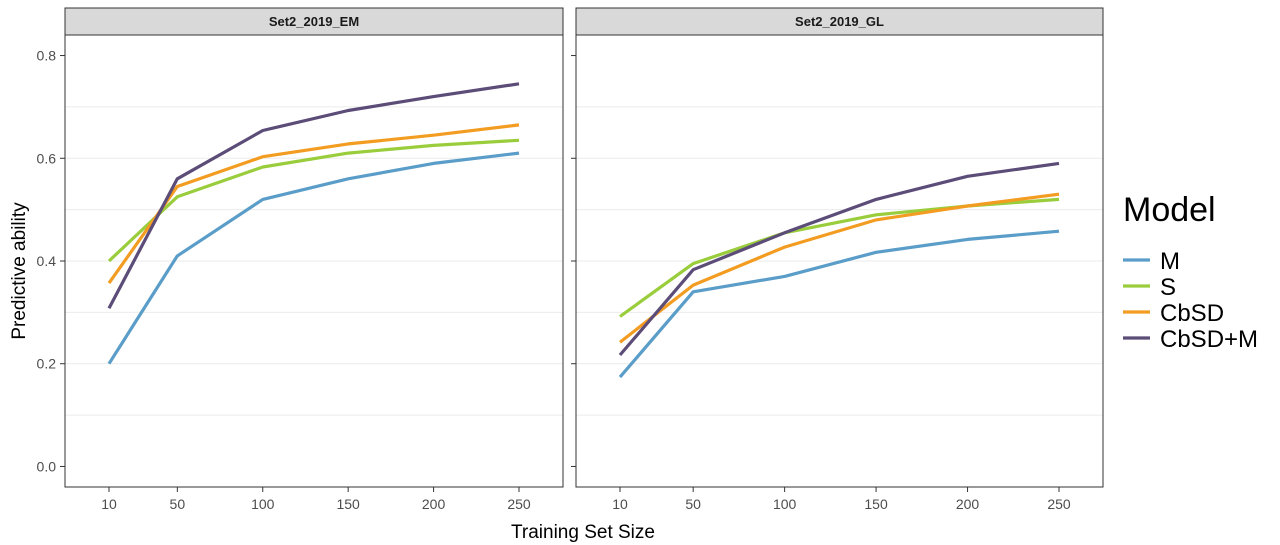  What do you see at coordinates (1209, 339) in the screenshot?
I see `legend-label: CbSD+M` at bounding box center [1209, 339].